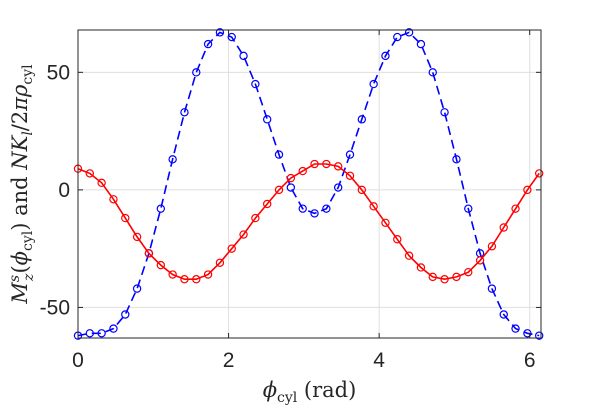  I want to click on y-tick-label: 50, so click(58, 72).